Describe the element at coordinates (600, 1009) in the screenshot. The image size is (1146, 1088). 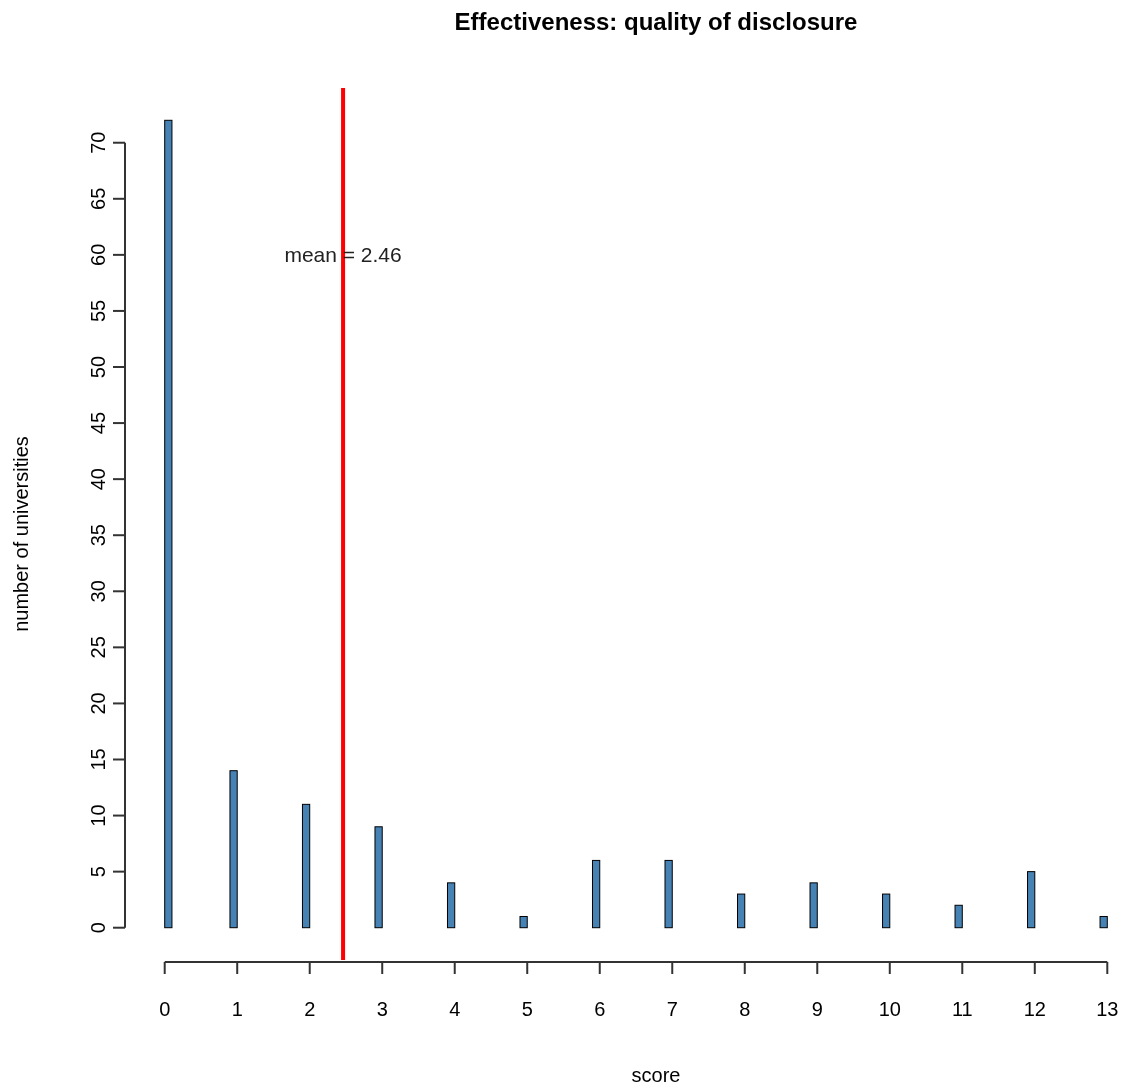
I see `x-tick-label: 6` at that location.